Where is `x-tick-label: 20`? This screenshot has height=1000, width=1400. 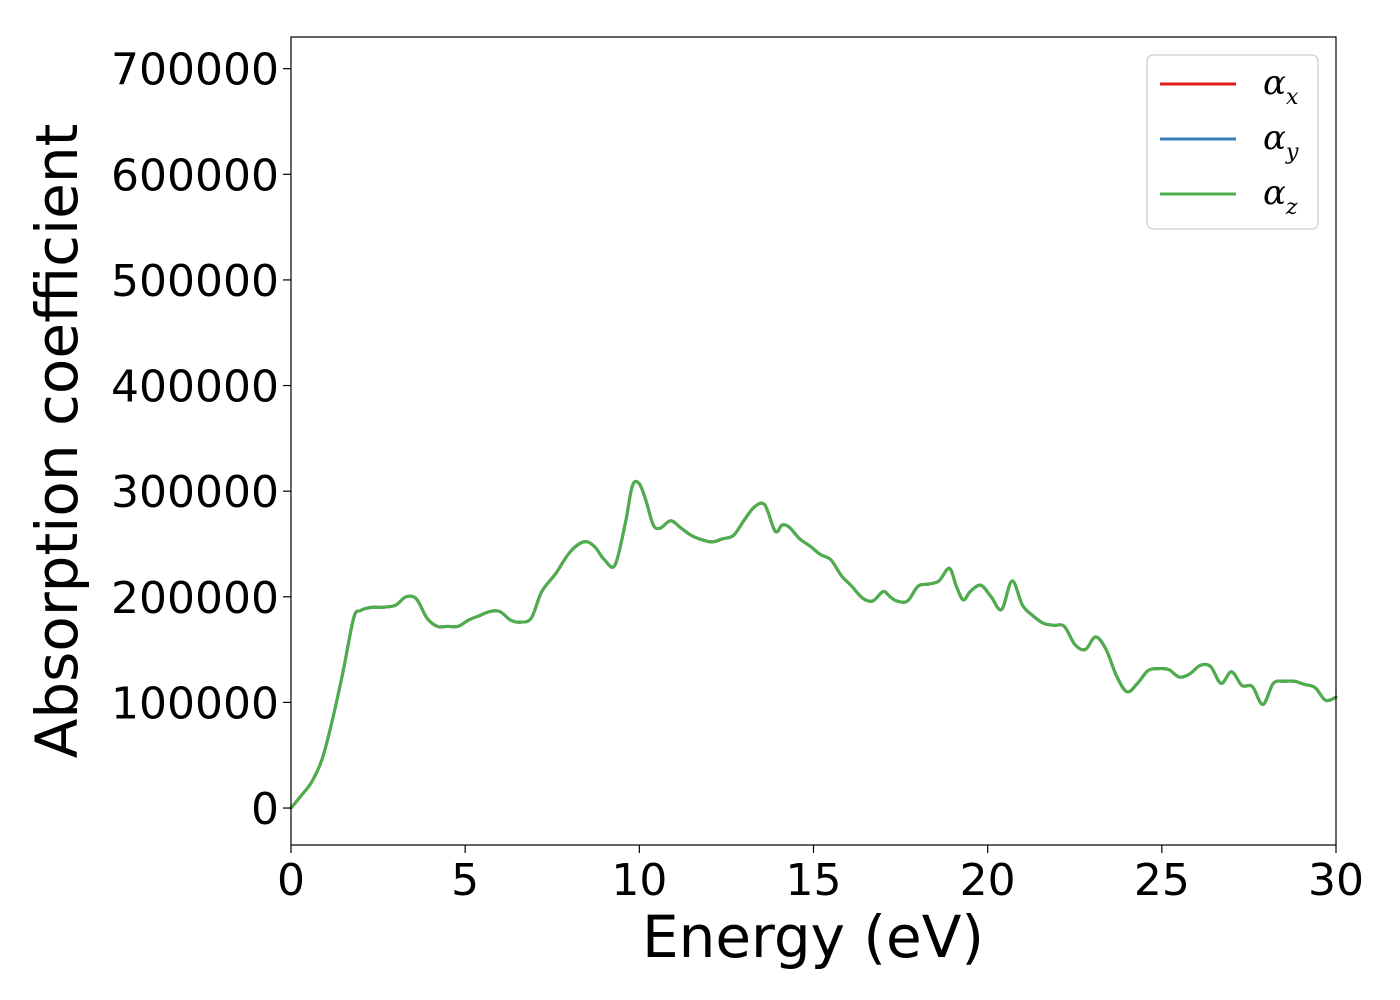
x-tick-label: 20 is located at coordinates (988, 880).